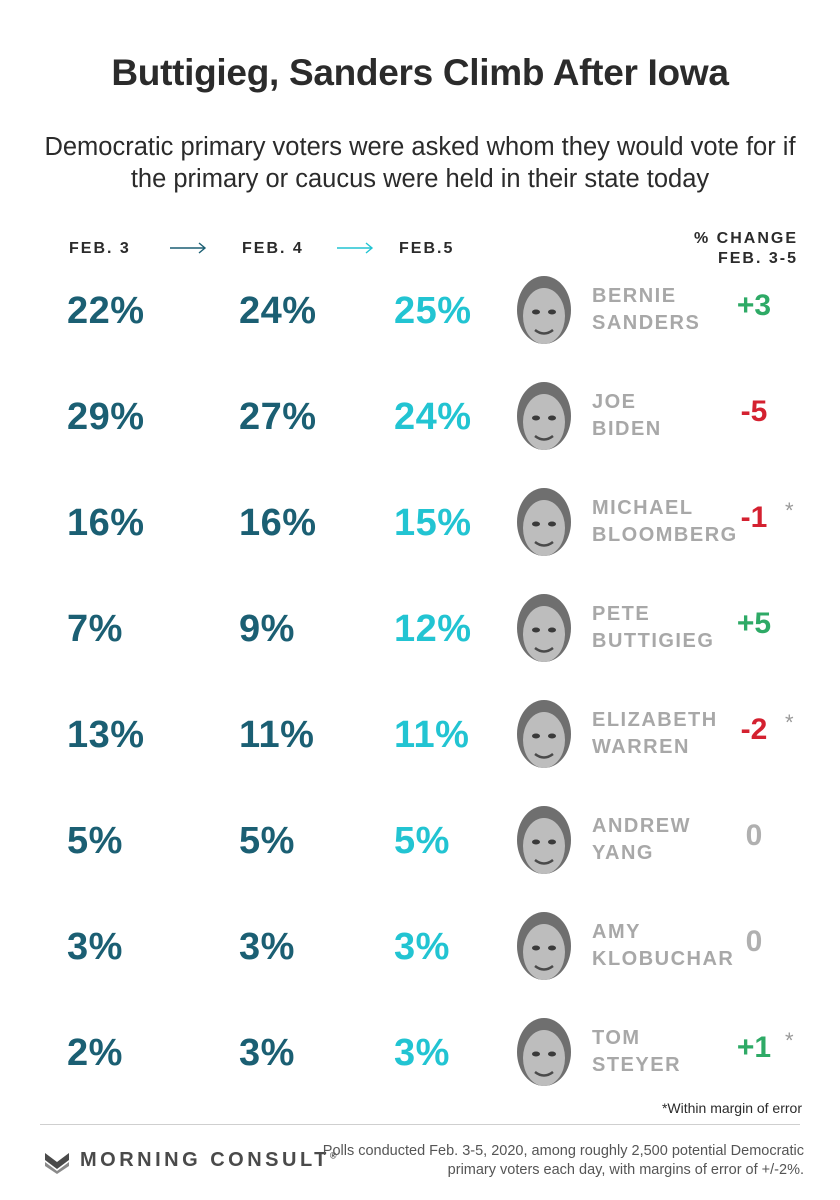 The width and height of the screenshot is (840, 1200). Describe the element at coordinates (433, 417) in the screenshot. I see `value-feb5: 24%` at that location.